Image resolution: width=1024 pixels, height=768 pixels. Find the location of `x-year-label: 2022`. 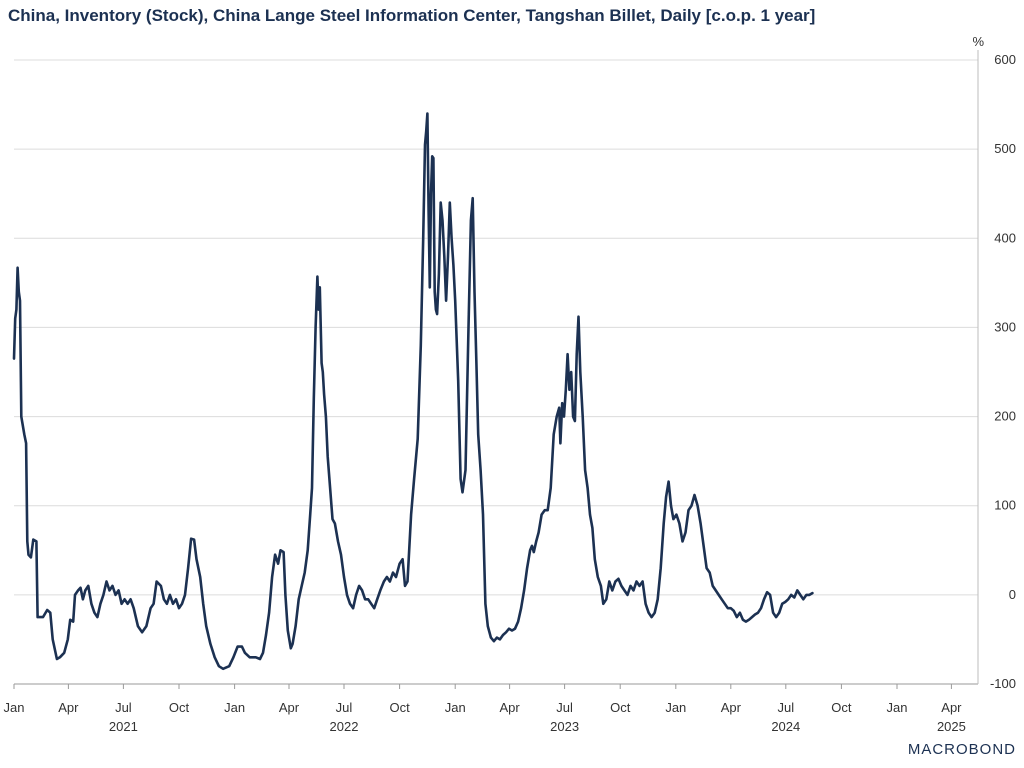

x-year-label: 2022 is located at coordinates (344, 726).